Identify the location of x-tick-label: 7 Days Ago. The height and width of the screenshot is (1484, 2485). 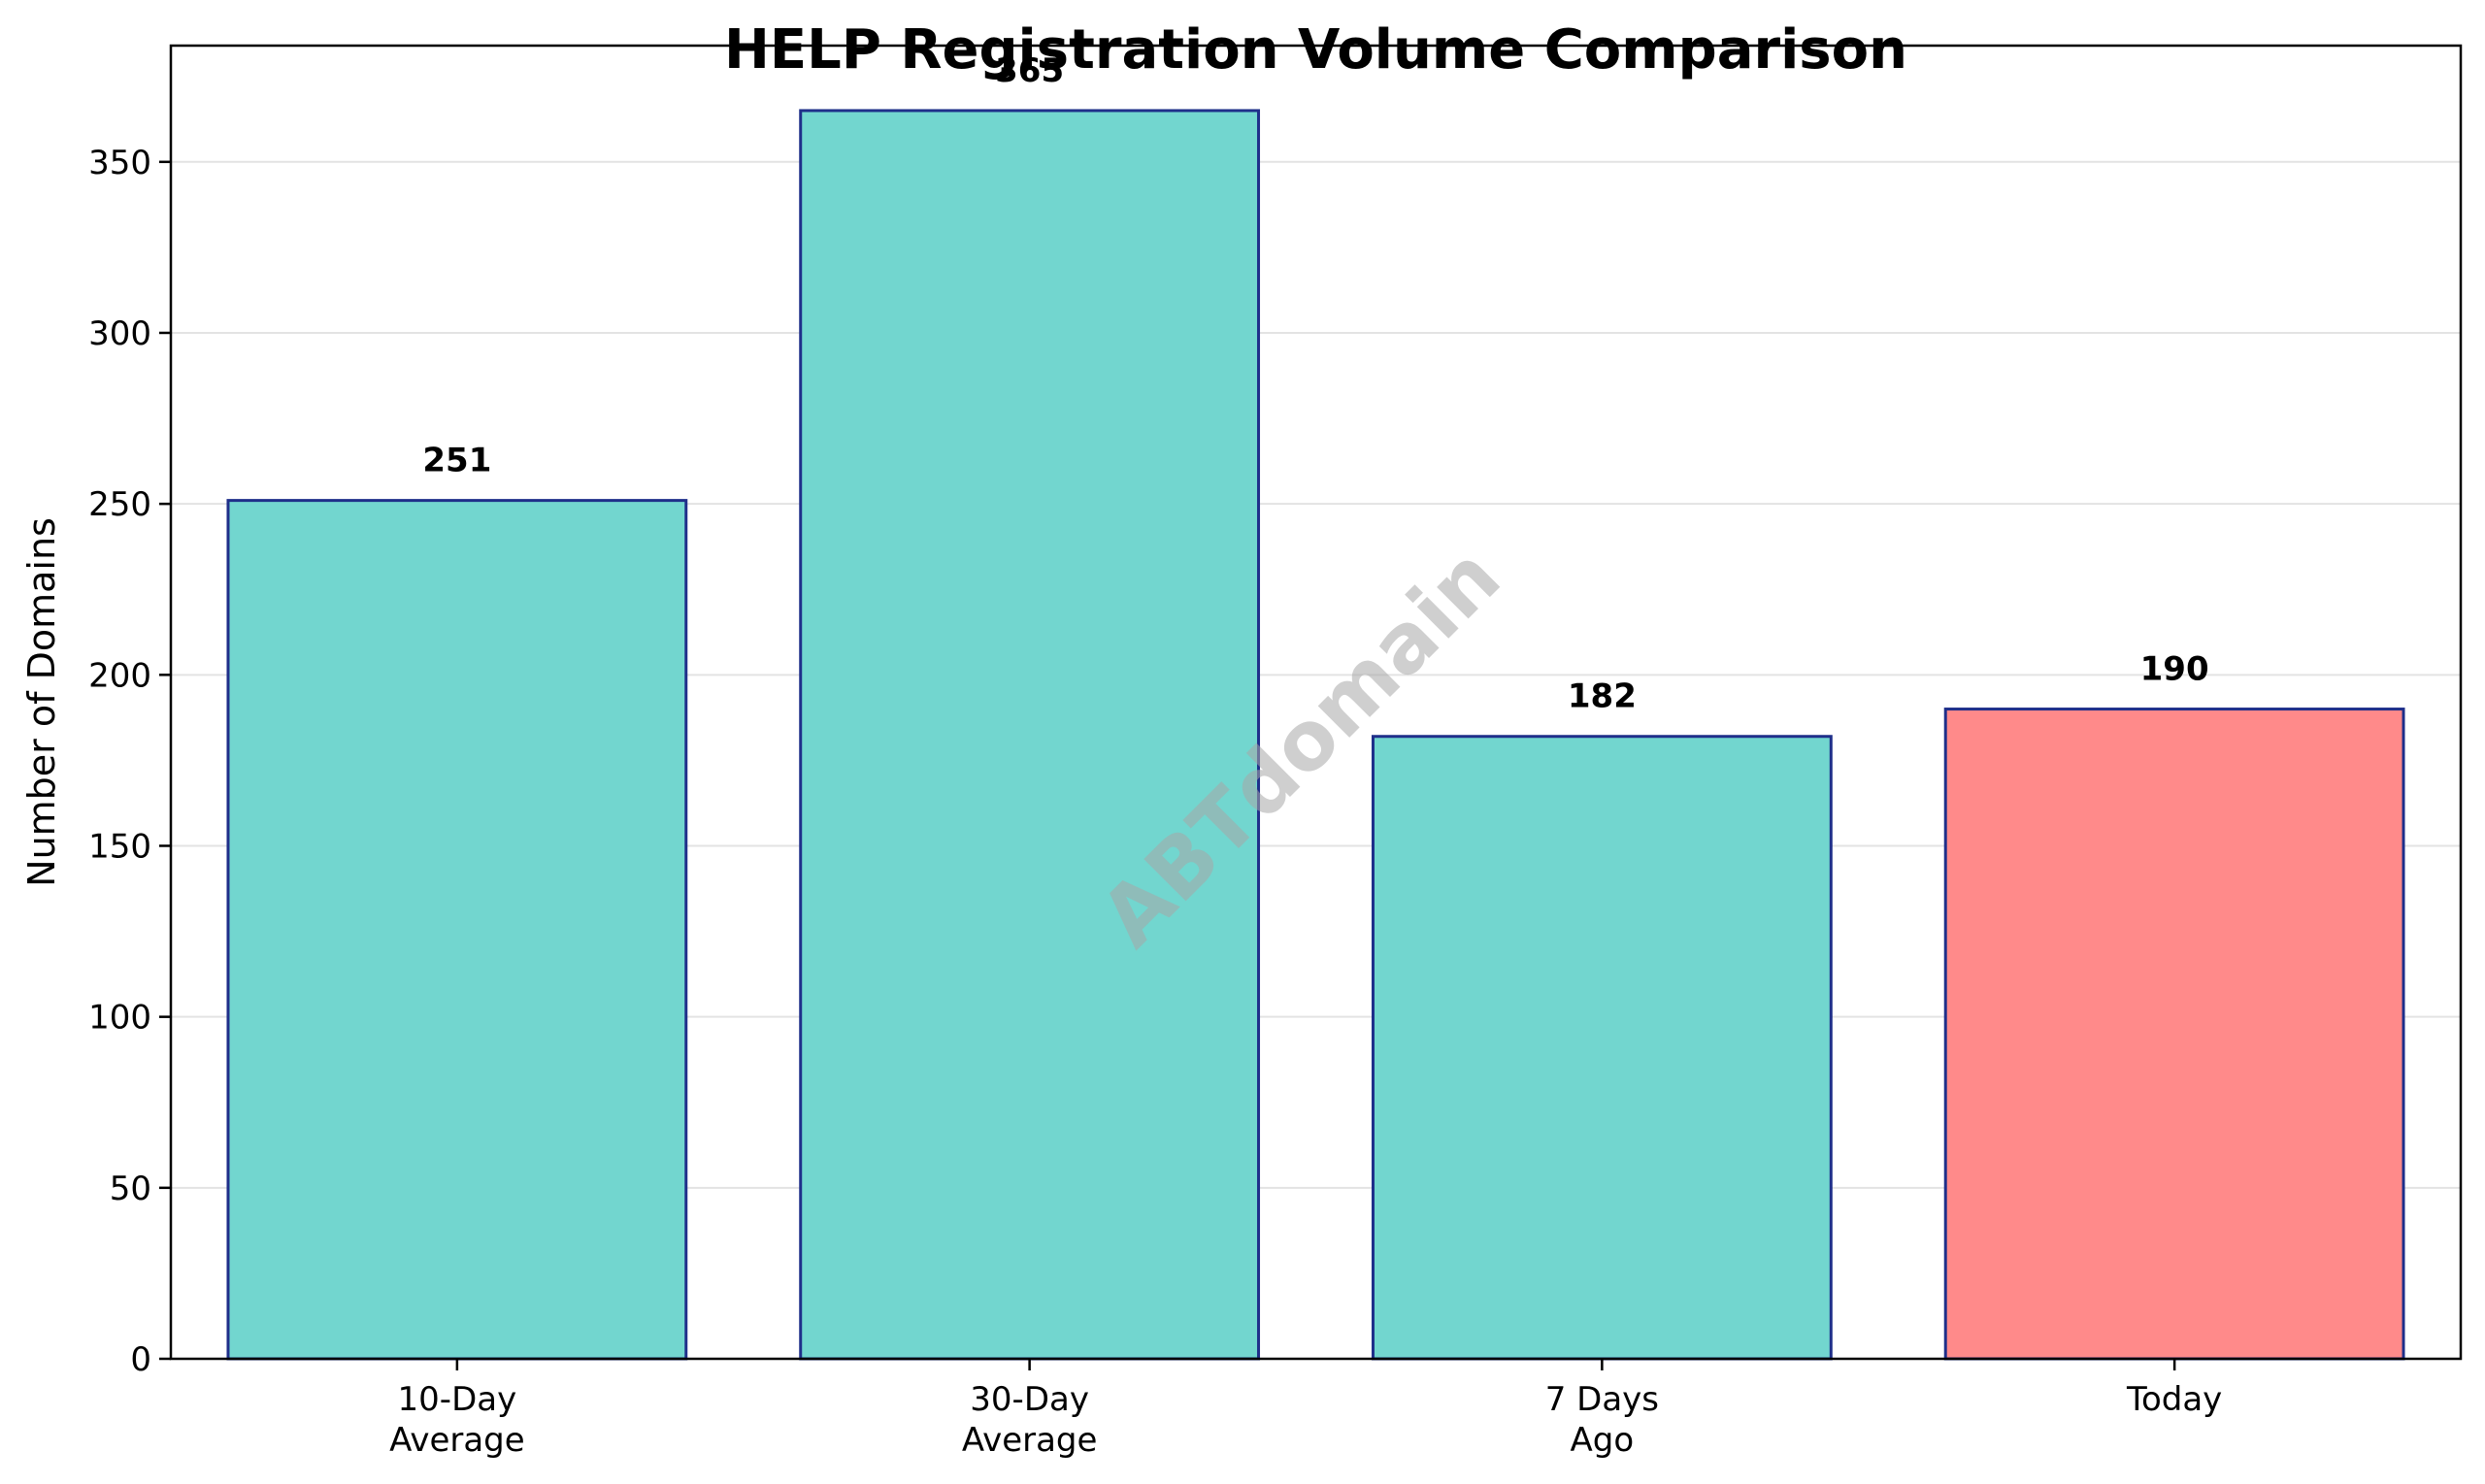
(1602, 1420).